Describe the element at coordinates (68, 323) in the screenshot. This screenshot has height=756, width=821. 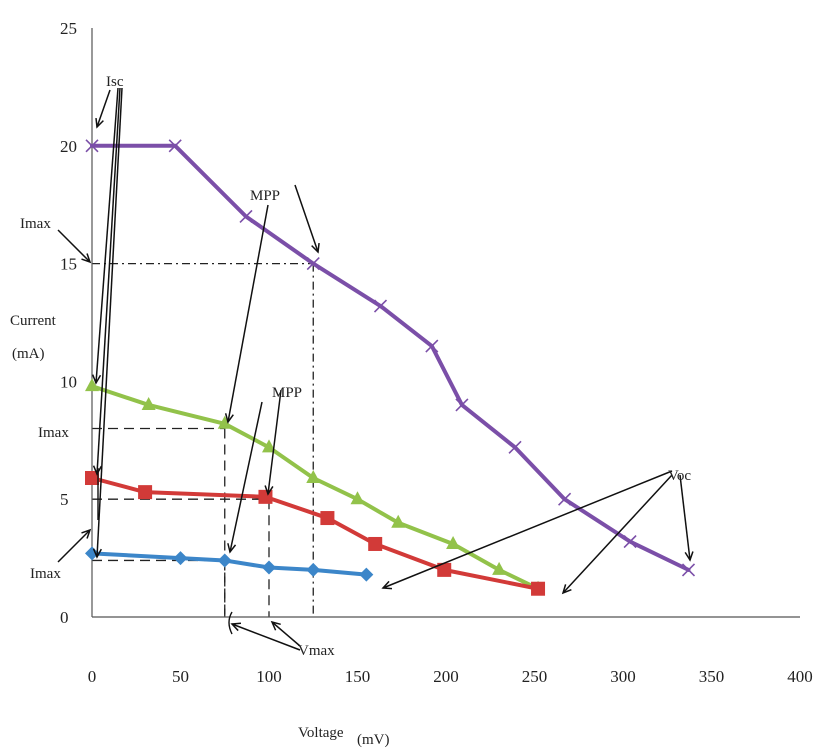
I see `y-tick-labels: 0 5 10 15 20 25` at that location.